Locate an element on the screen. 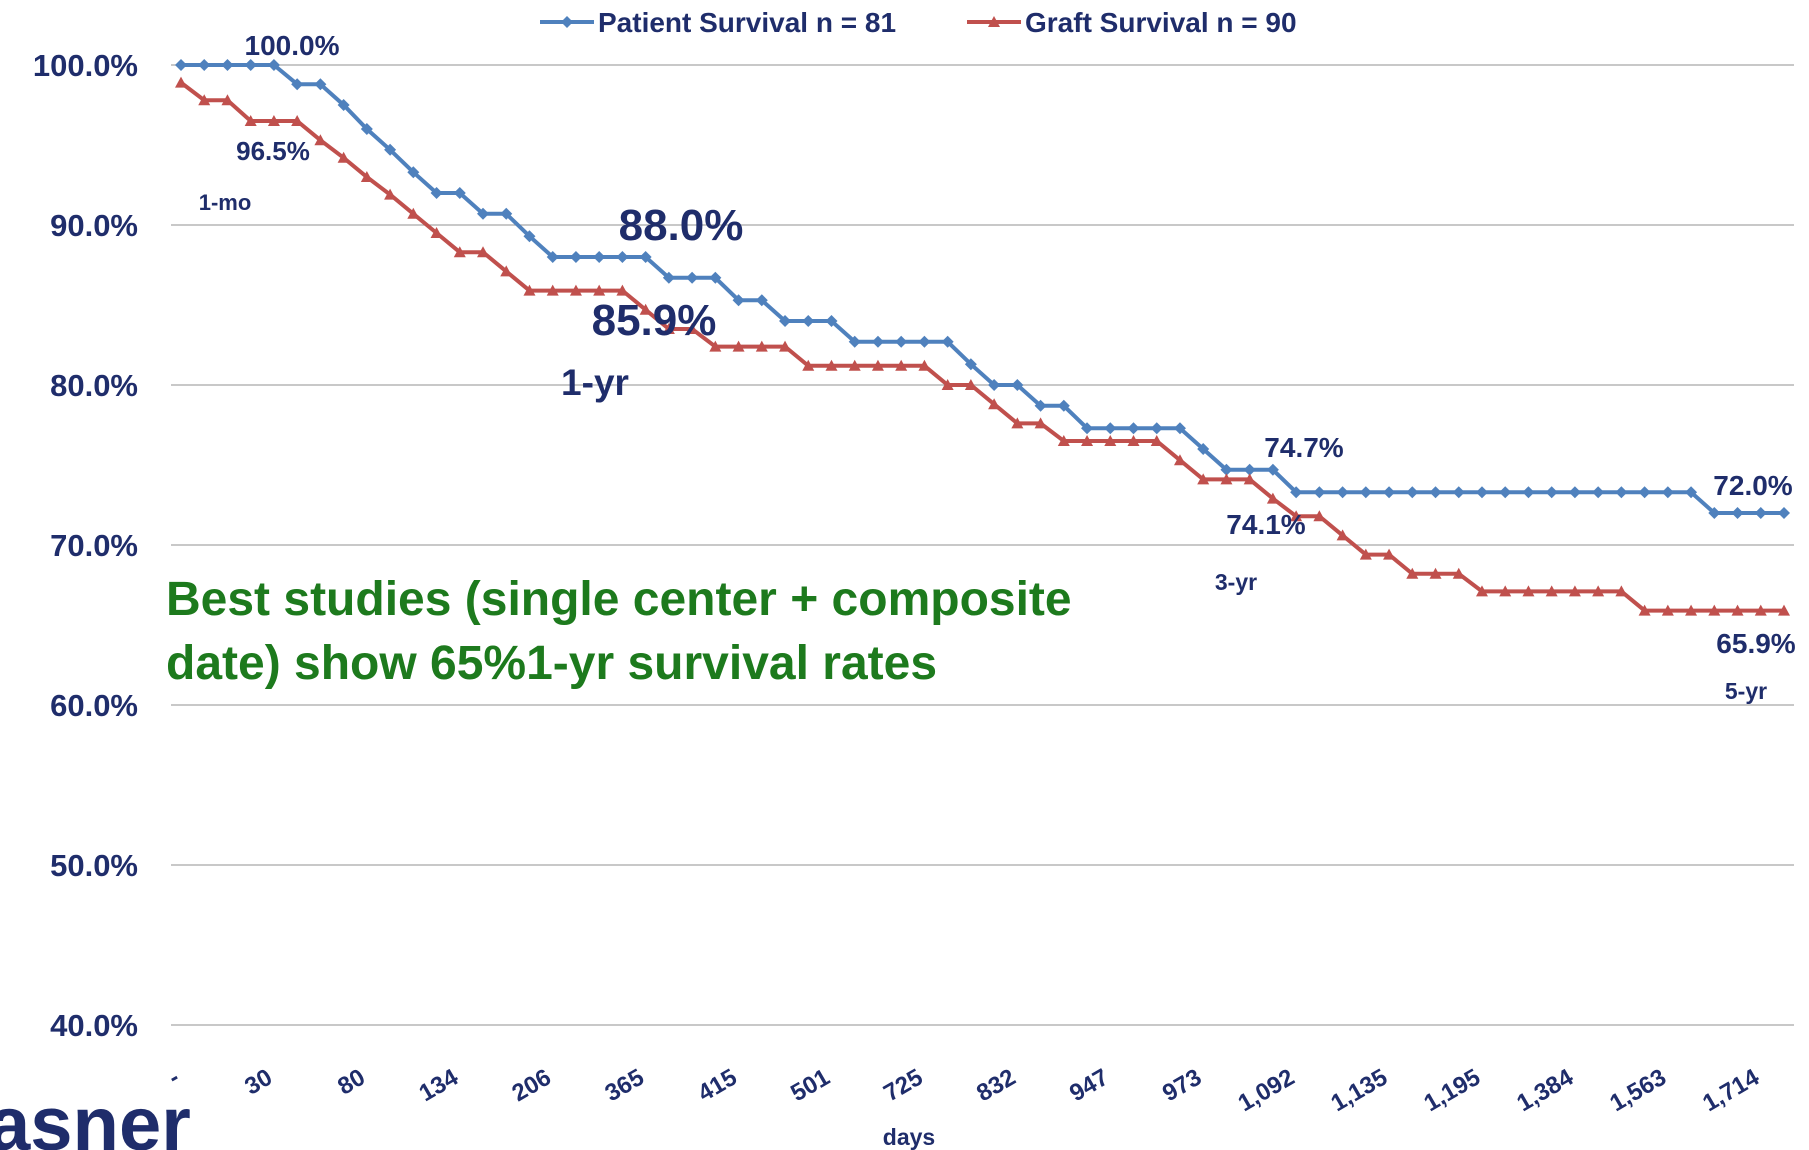 The image size is (1809, 1150). annotation: 88.0% is located at coordinates (681, 225).